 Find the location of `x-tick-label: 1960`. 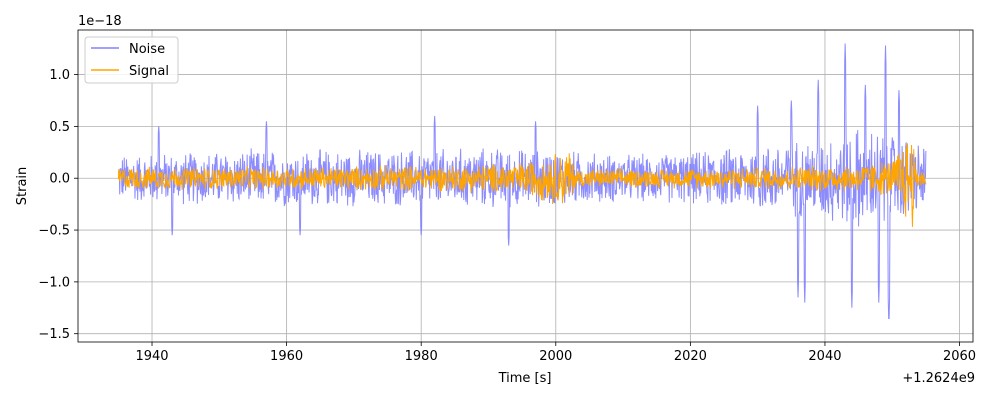

x-tick-label: 1960 is located at coordinates (286, 356).